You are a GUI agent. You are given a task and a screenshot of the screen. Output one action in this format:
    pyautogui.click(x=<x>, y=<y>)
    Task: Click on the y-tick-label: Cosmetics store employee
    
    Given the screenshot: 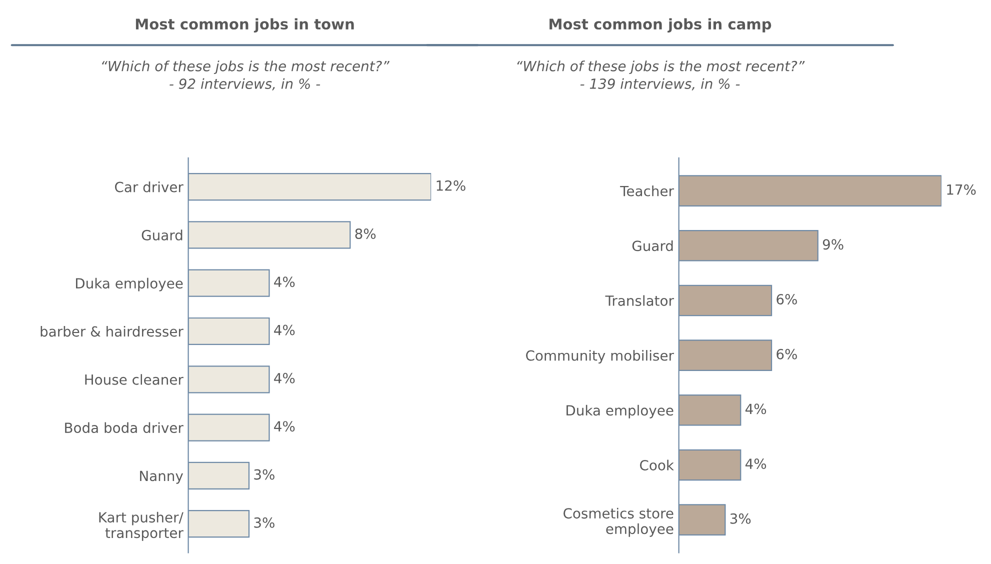 What is the action you would take?
    pyautogui.click(x=619, y=522)
    